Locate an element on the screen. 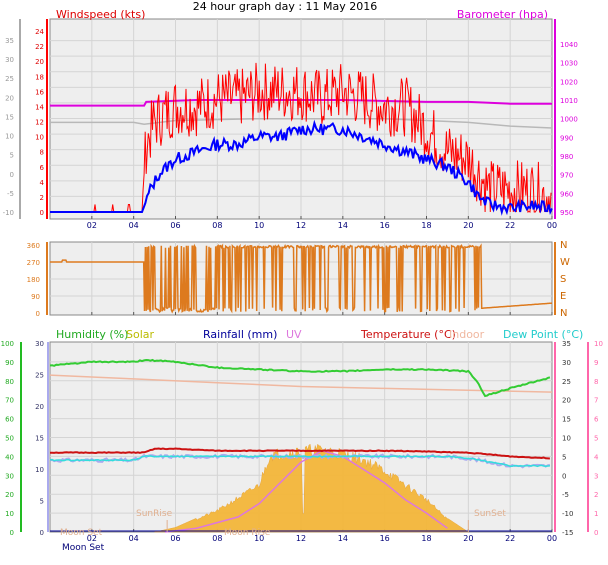 The image size is (608, 565). windspeed-tick-label: 16 is located at coordinates (39, 92).